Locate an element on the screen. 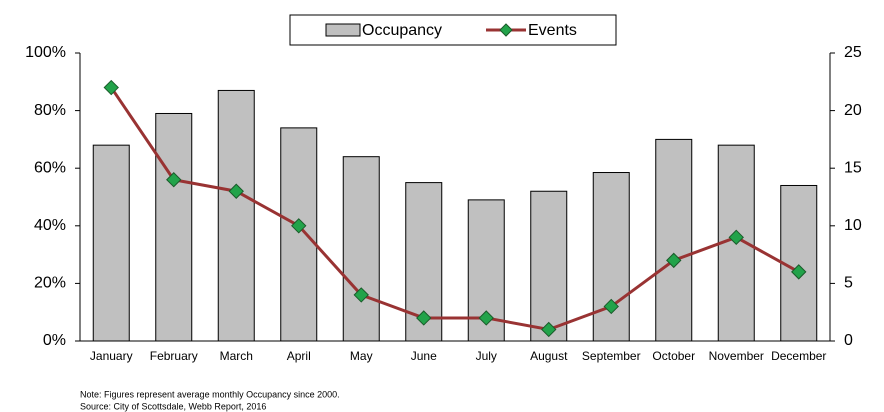 The image size is (884, 412). y2-tick-label: 10 is located at coordinates (853, 225).